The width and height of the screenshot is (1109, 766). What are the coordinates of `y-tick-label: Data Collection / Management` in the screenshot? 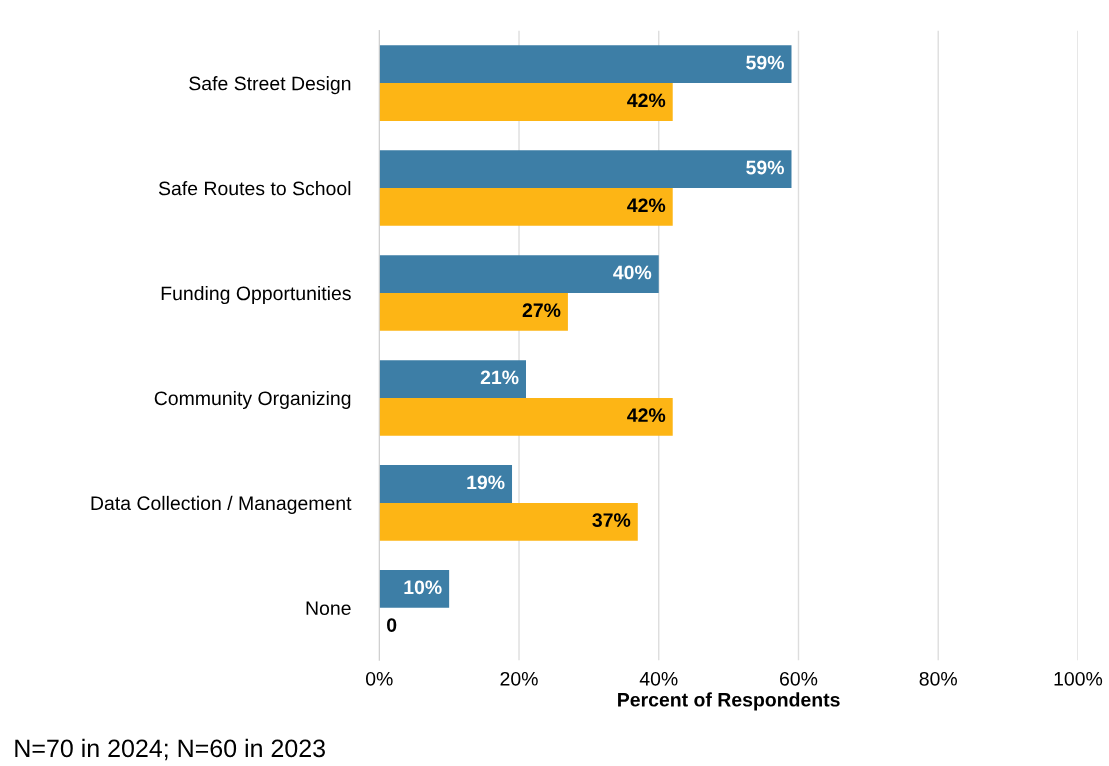 It's located at (221, 504).